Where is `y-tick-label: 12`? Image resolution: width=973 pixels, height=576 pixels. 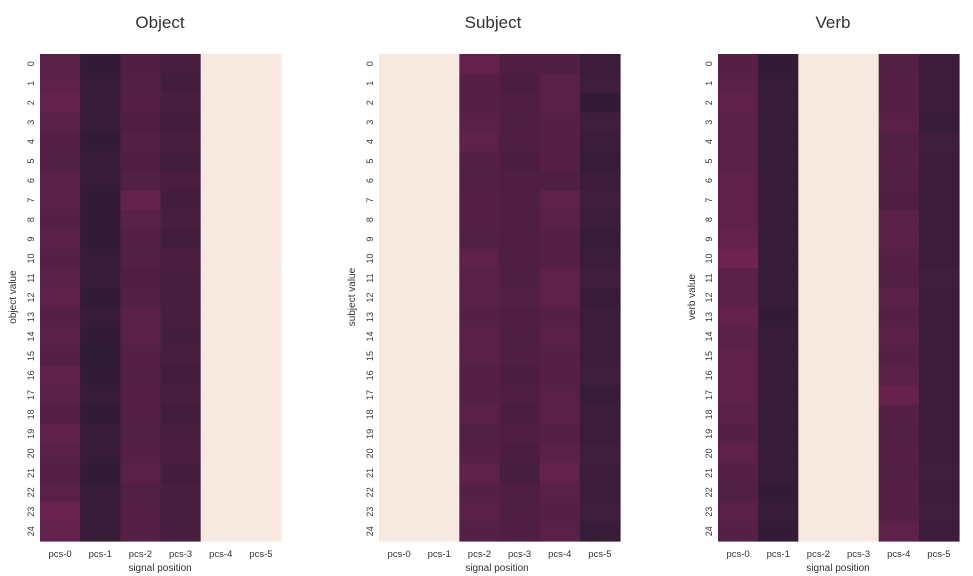
y-tick-label: 12 is located at coordinates (709, 297).